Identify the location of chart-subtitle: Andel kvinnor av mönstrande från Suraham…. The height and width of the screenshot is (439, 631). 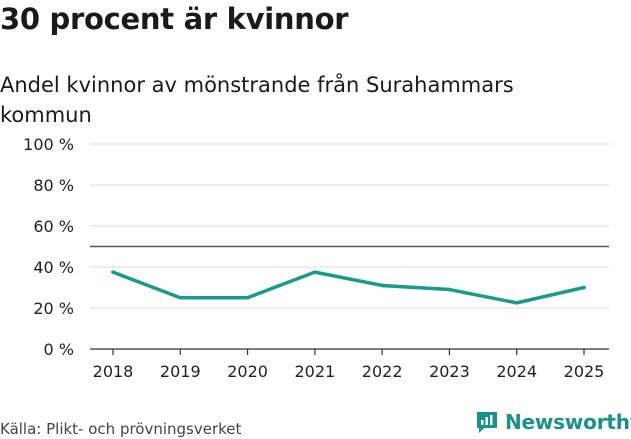
(257, 100).